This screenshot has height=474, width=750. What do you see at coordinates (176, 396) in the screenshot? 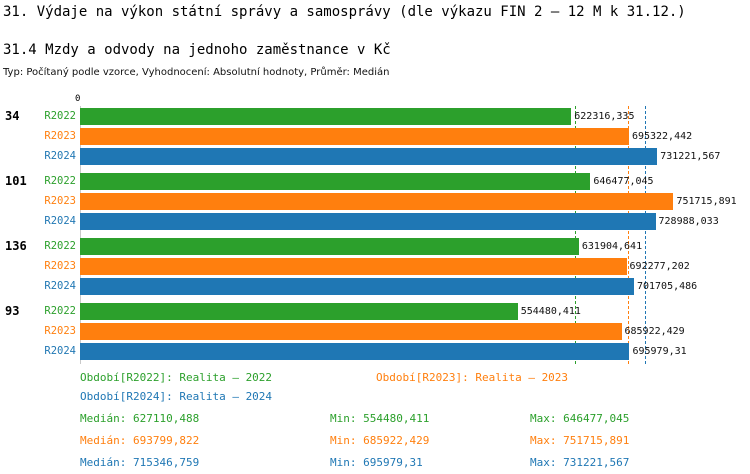
I see `legend-item-r2024: Období[R2024]: Realita – 2024` at bounding box center [176, 396].